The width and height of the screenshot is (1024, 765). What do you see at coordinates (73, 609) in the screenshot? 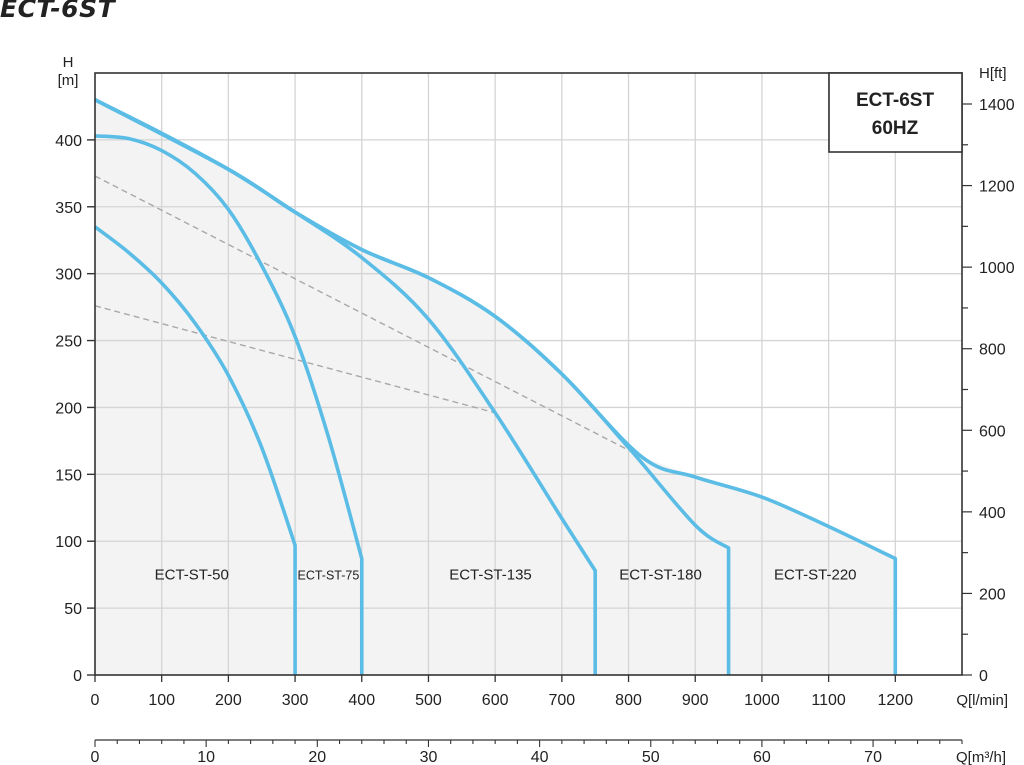
I see `y-tick-label: 50` at bounding box center [73, 609].